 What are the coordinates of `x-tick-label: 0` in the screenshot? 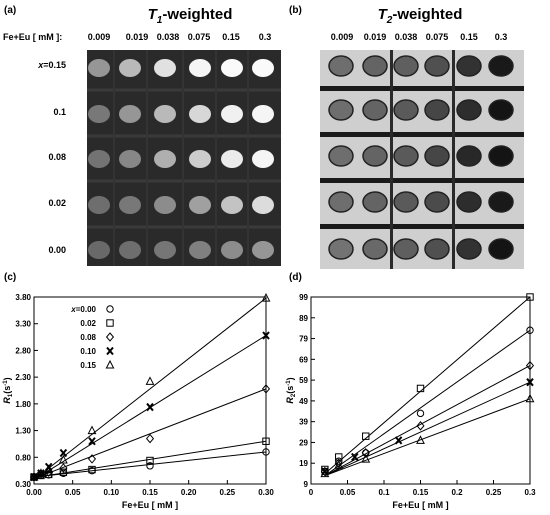 It's located at (311, 492).